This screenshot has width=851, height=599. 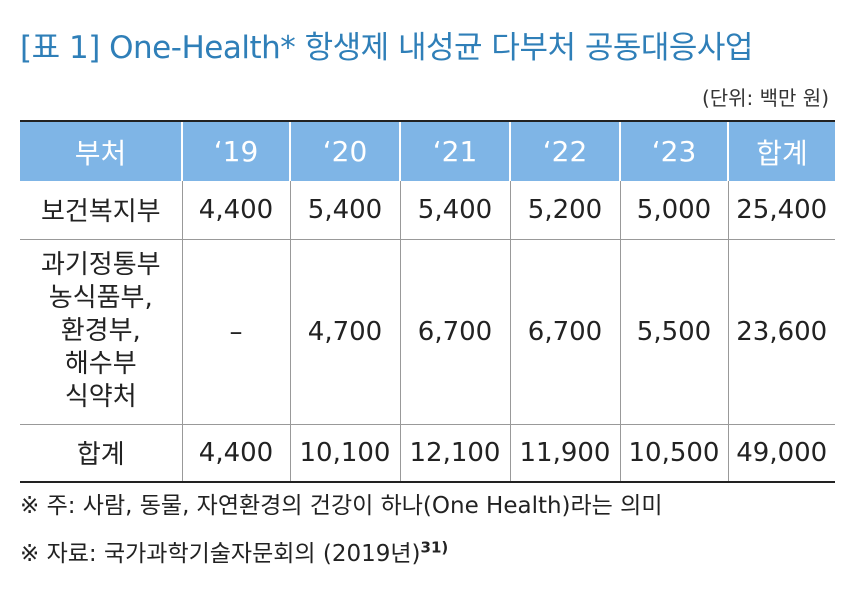 What do you see at coordinates (765, 98) in the screenshot?
I see `unit-label: (단위: 백만 원)` at bounding box center [765, 98].